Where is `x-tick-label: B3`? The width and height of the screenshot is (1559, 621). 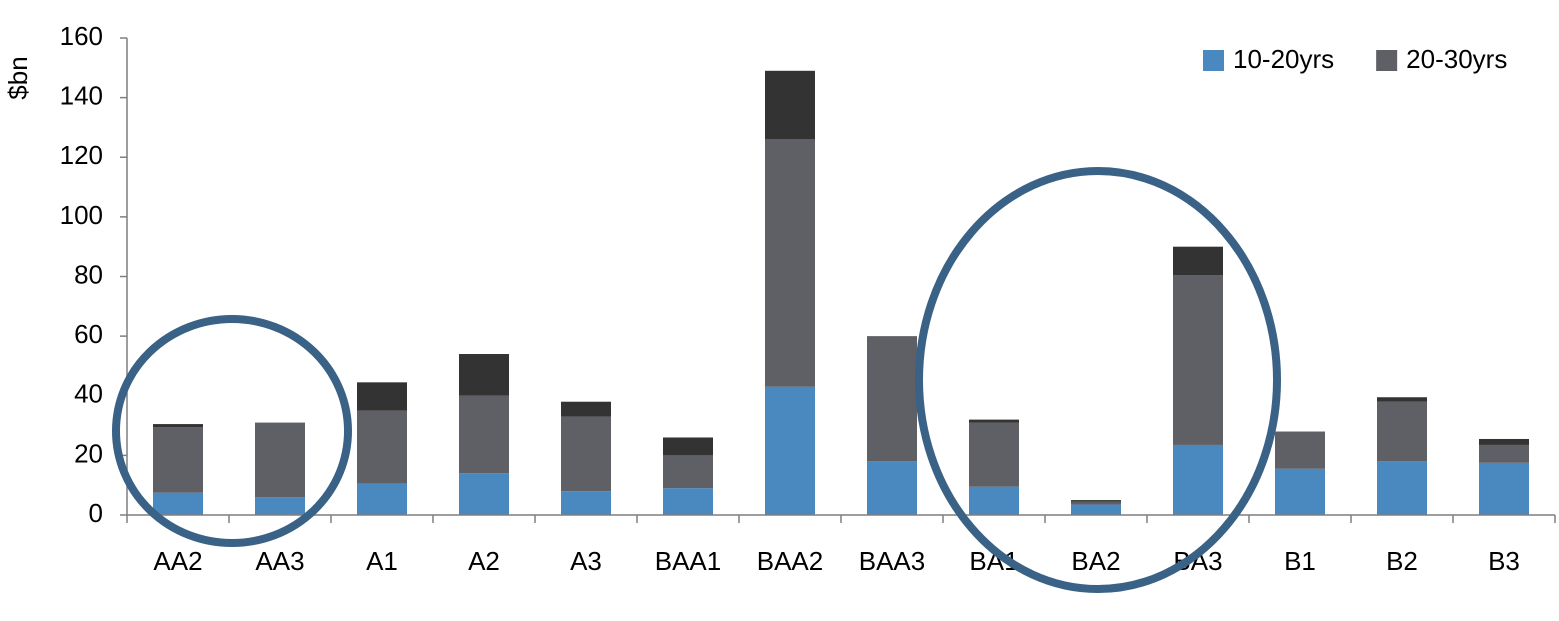 x-tick-label: B3 is located at coordinates (1504, 561).